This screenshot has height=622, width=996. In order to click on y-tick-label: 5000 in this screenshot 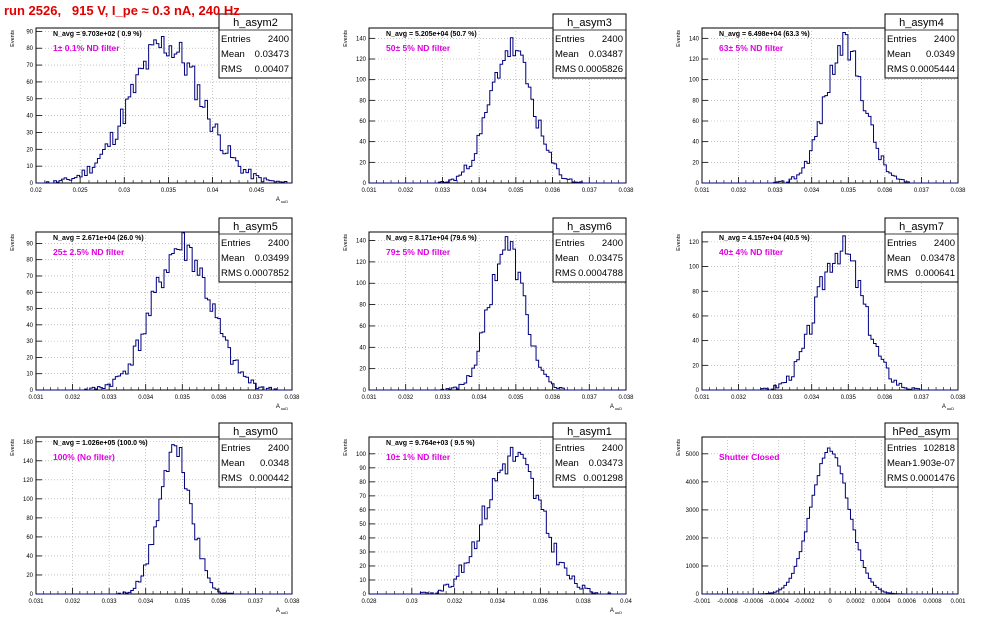, I will do `click(693, 455)`.